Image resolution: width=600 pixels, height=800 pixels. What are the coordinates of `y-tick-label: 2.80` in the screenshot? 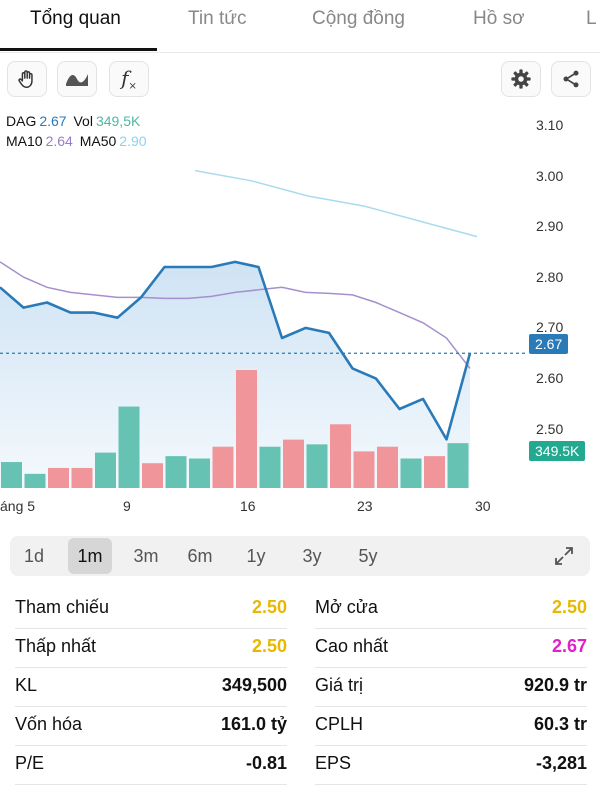 It's located at (550, 277).